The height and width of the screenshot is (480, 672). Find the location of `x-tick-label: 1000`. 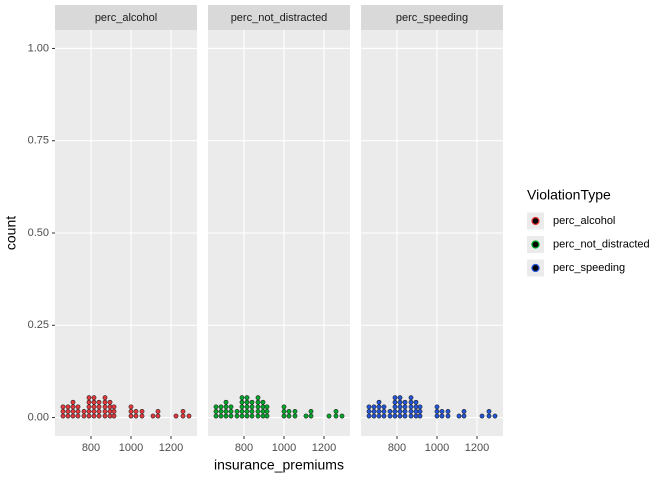

x-tick-label: 1000 is located at coordinates (131, 448).